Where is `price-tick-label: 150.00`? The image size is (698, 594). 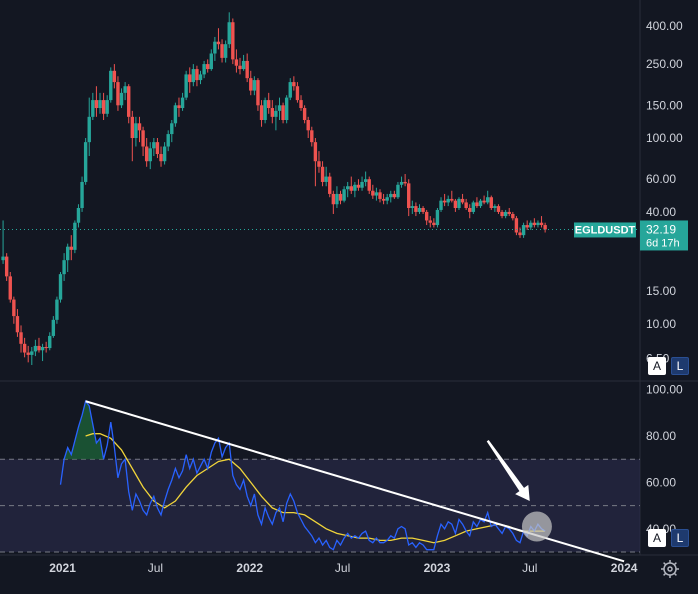
price-tick-label: 150.00 is located at coordinates (664, 105).